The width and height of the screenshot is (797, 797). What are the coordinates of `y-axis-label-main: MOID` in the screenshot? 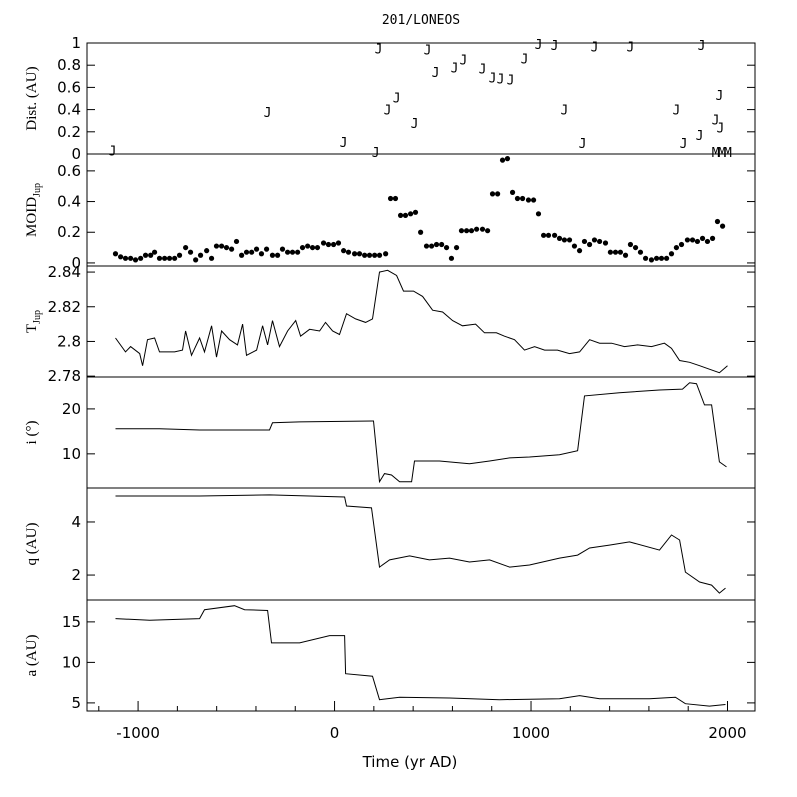 It's located at (32, 217).